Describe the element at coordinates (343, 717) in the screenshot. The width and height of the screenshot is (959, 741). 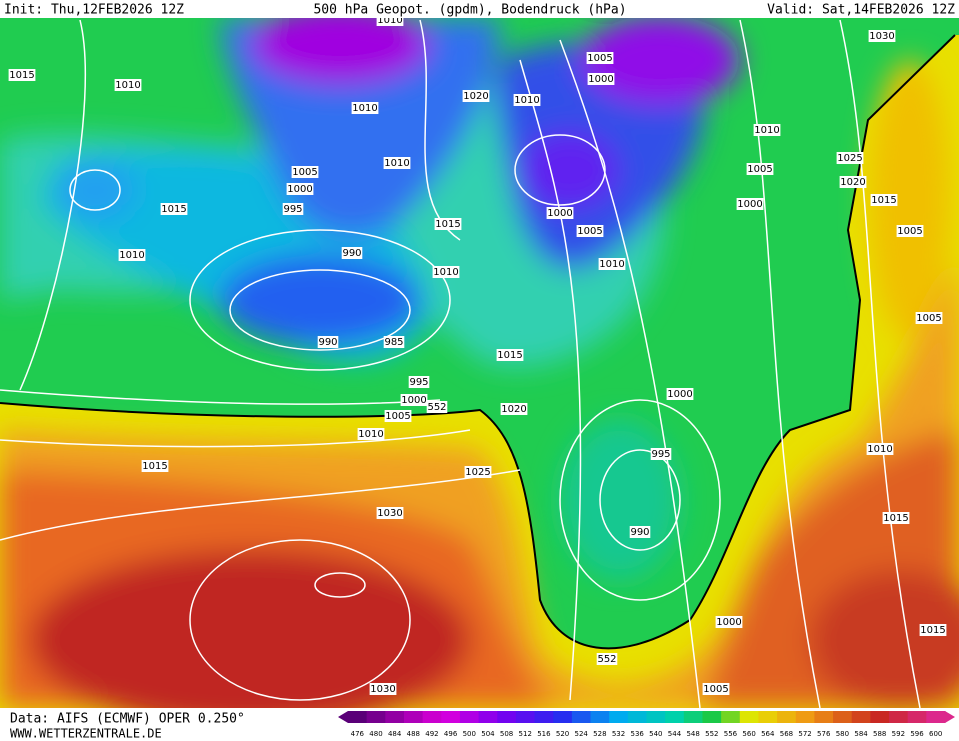
I see `colorbar-arrow-left` at that location.